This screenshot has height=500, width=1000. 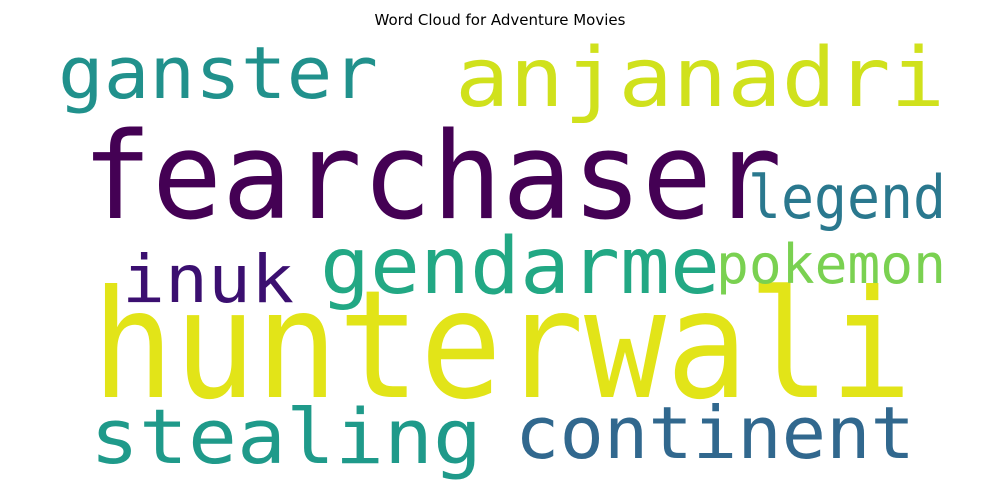 I want to click on word-pokemon: pokemon, so click(x=831, y=264).